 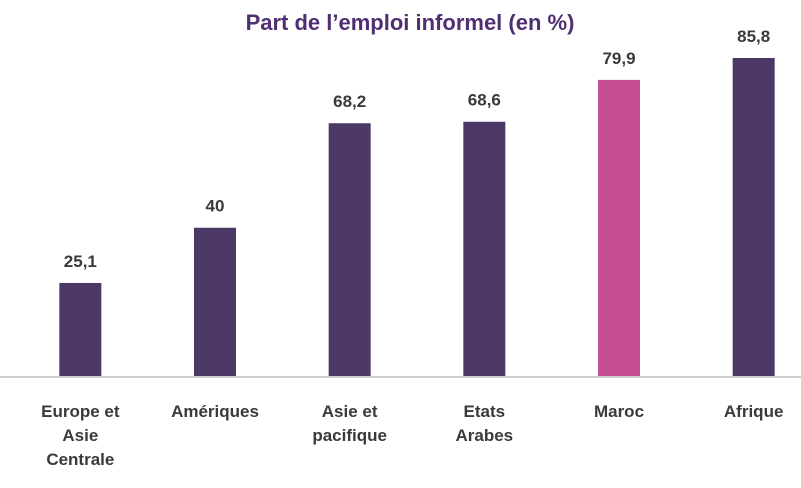 I want to click on chart-title: Part de l’emploi informel (en %), so click(x=410, y=22).